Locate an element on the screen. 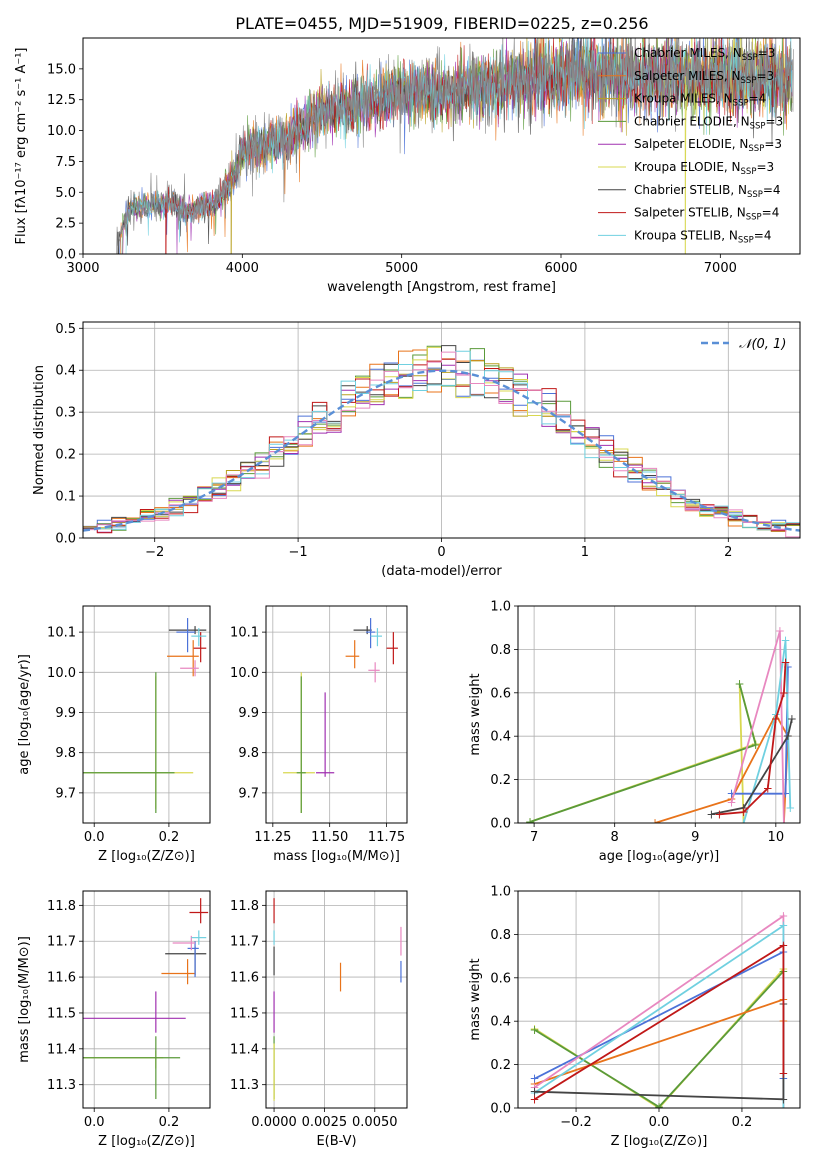 This screenshot has height=1170, width=819. x-axis-label: (data-model)/error is located at coordinates (441, 571).